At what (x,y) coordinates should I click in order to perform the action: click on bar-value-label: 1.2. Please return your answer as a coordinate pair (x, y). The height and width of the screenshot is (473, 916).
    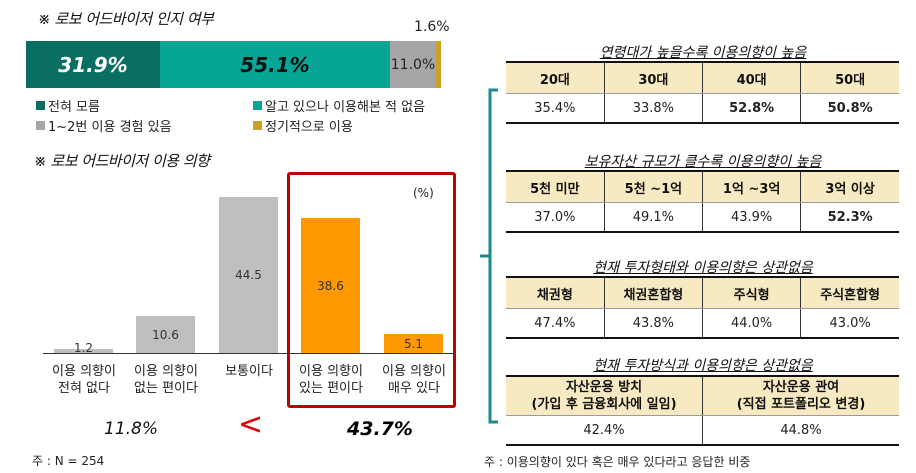
    Looking at the image, I should click on (83, 348).